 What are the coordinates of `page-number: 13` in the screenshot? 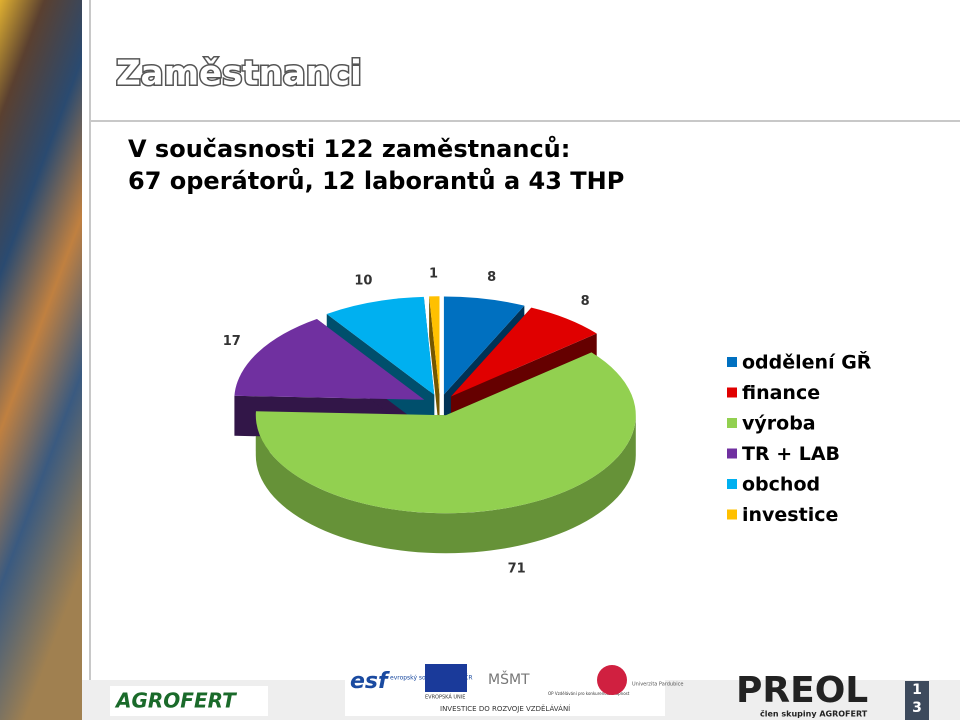 It's located at (917, 700).